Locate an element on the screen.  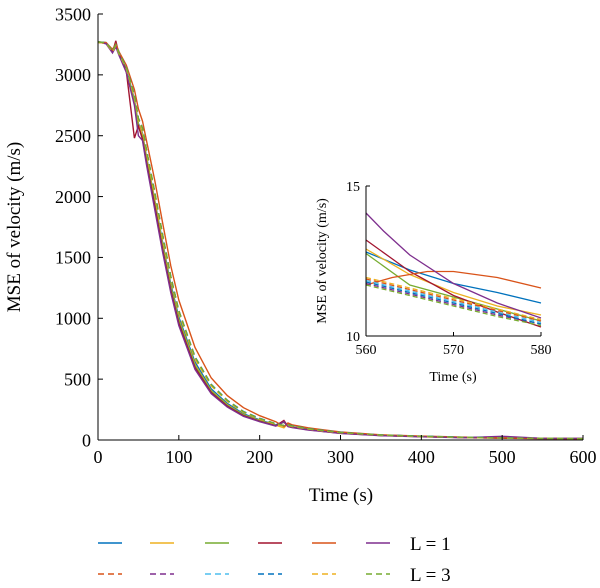
y-tick-label: 2500 is located at coordinates (73, 136).